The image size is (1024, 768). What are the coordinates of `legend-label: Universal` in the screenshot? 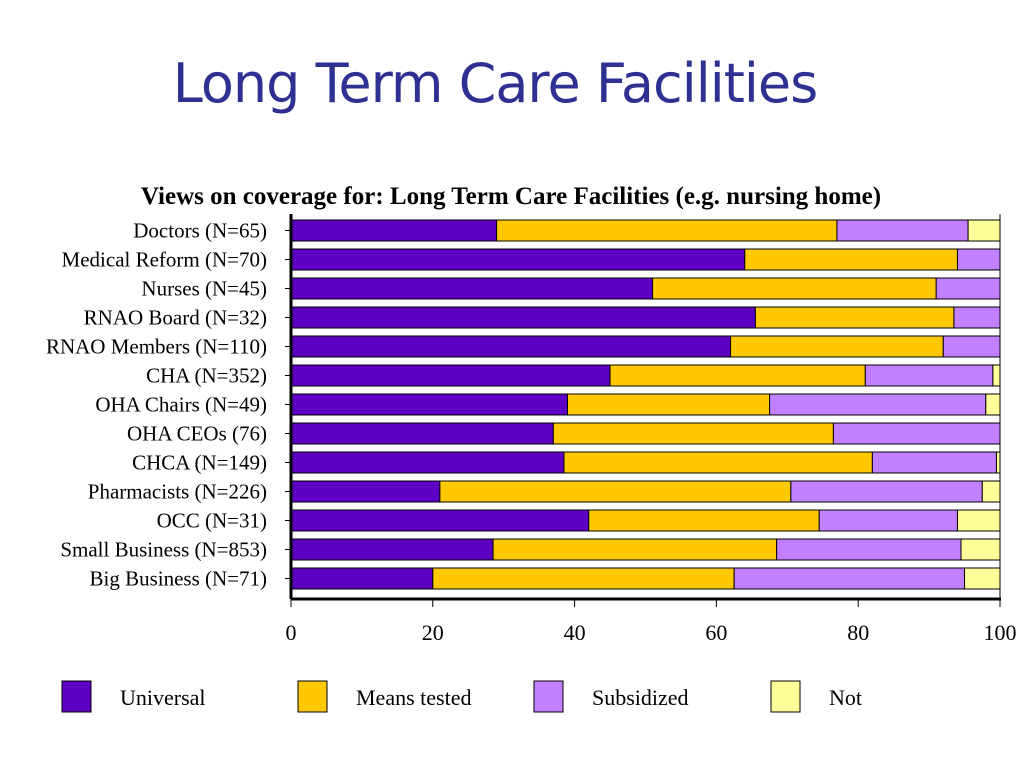 It's located at (163, 697).